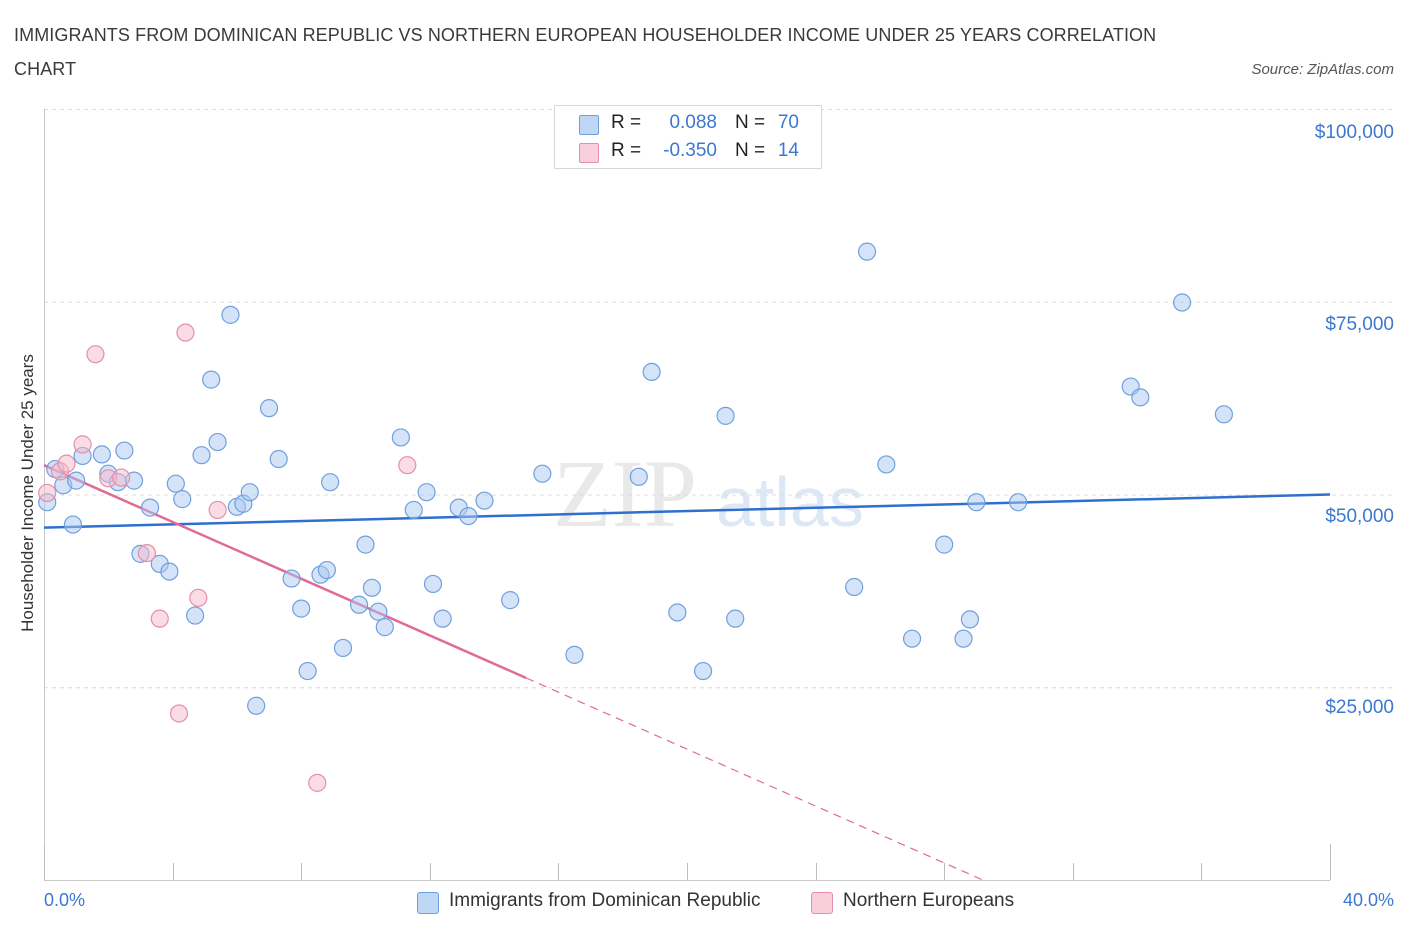 This screenshot has height=930, width=1406. I want to click on trendline-extension-northern-europeans, so click(755, 779).